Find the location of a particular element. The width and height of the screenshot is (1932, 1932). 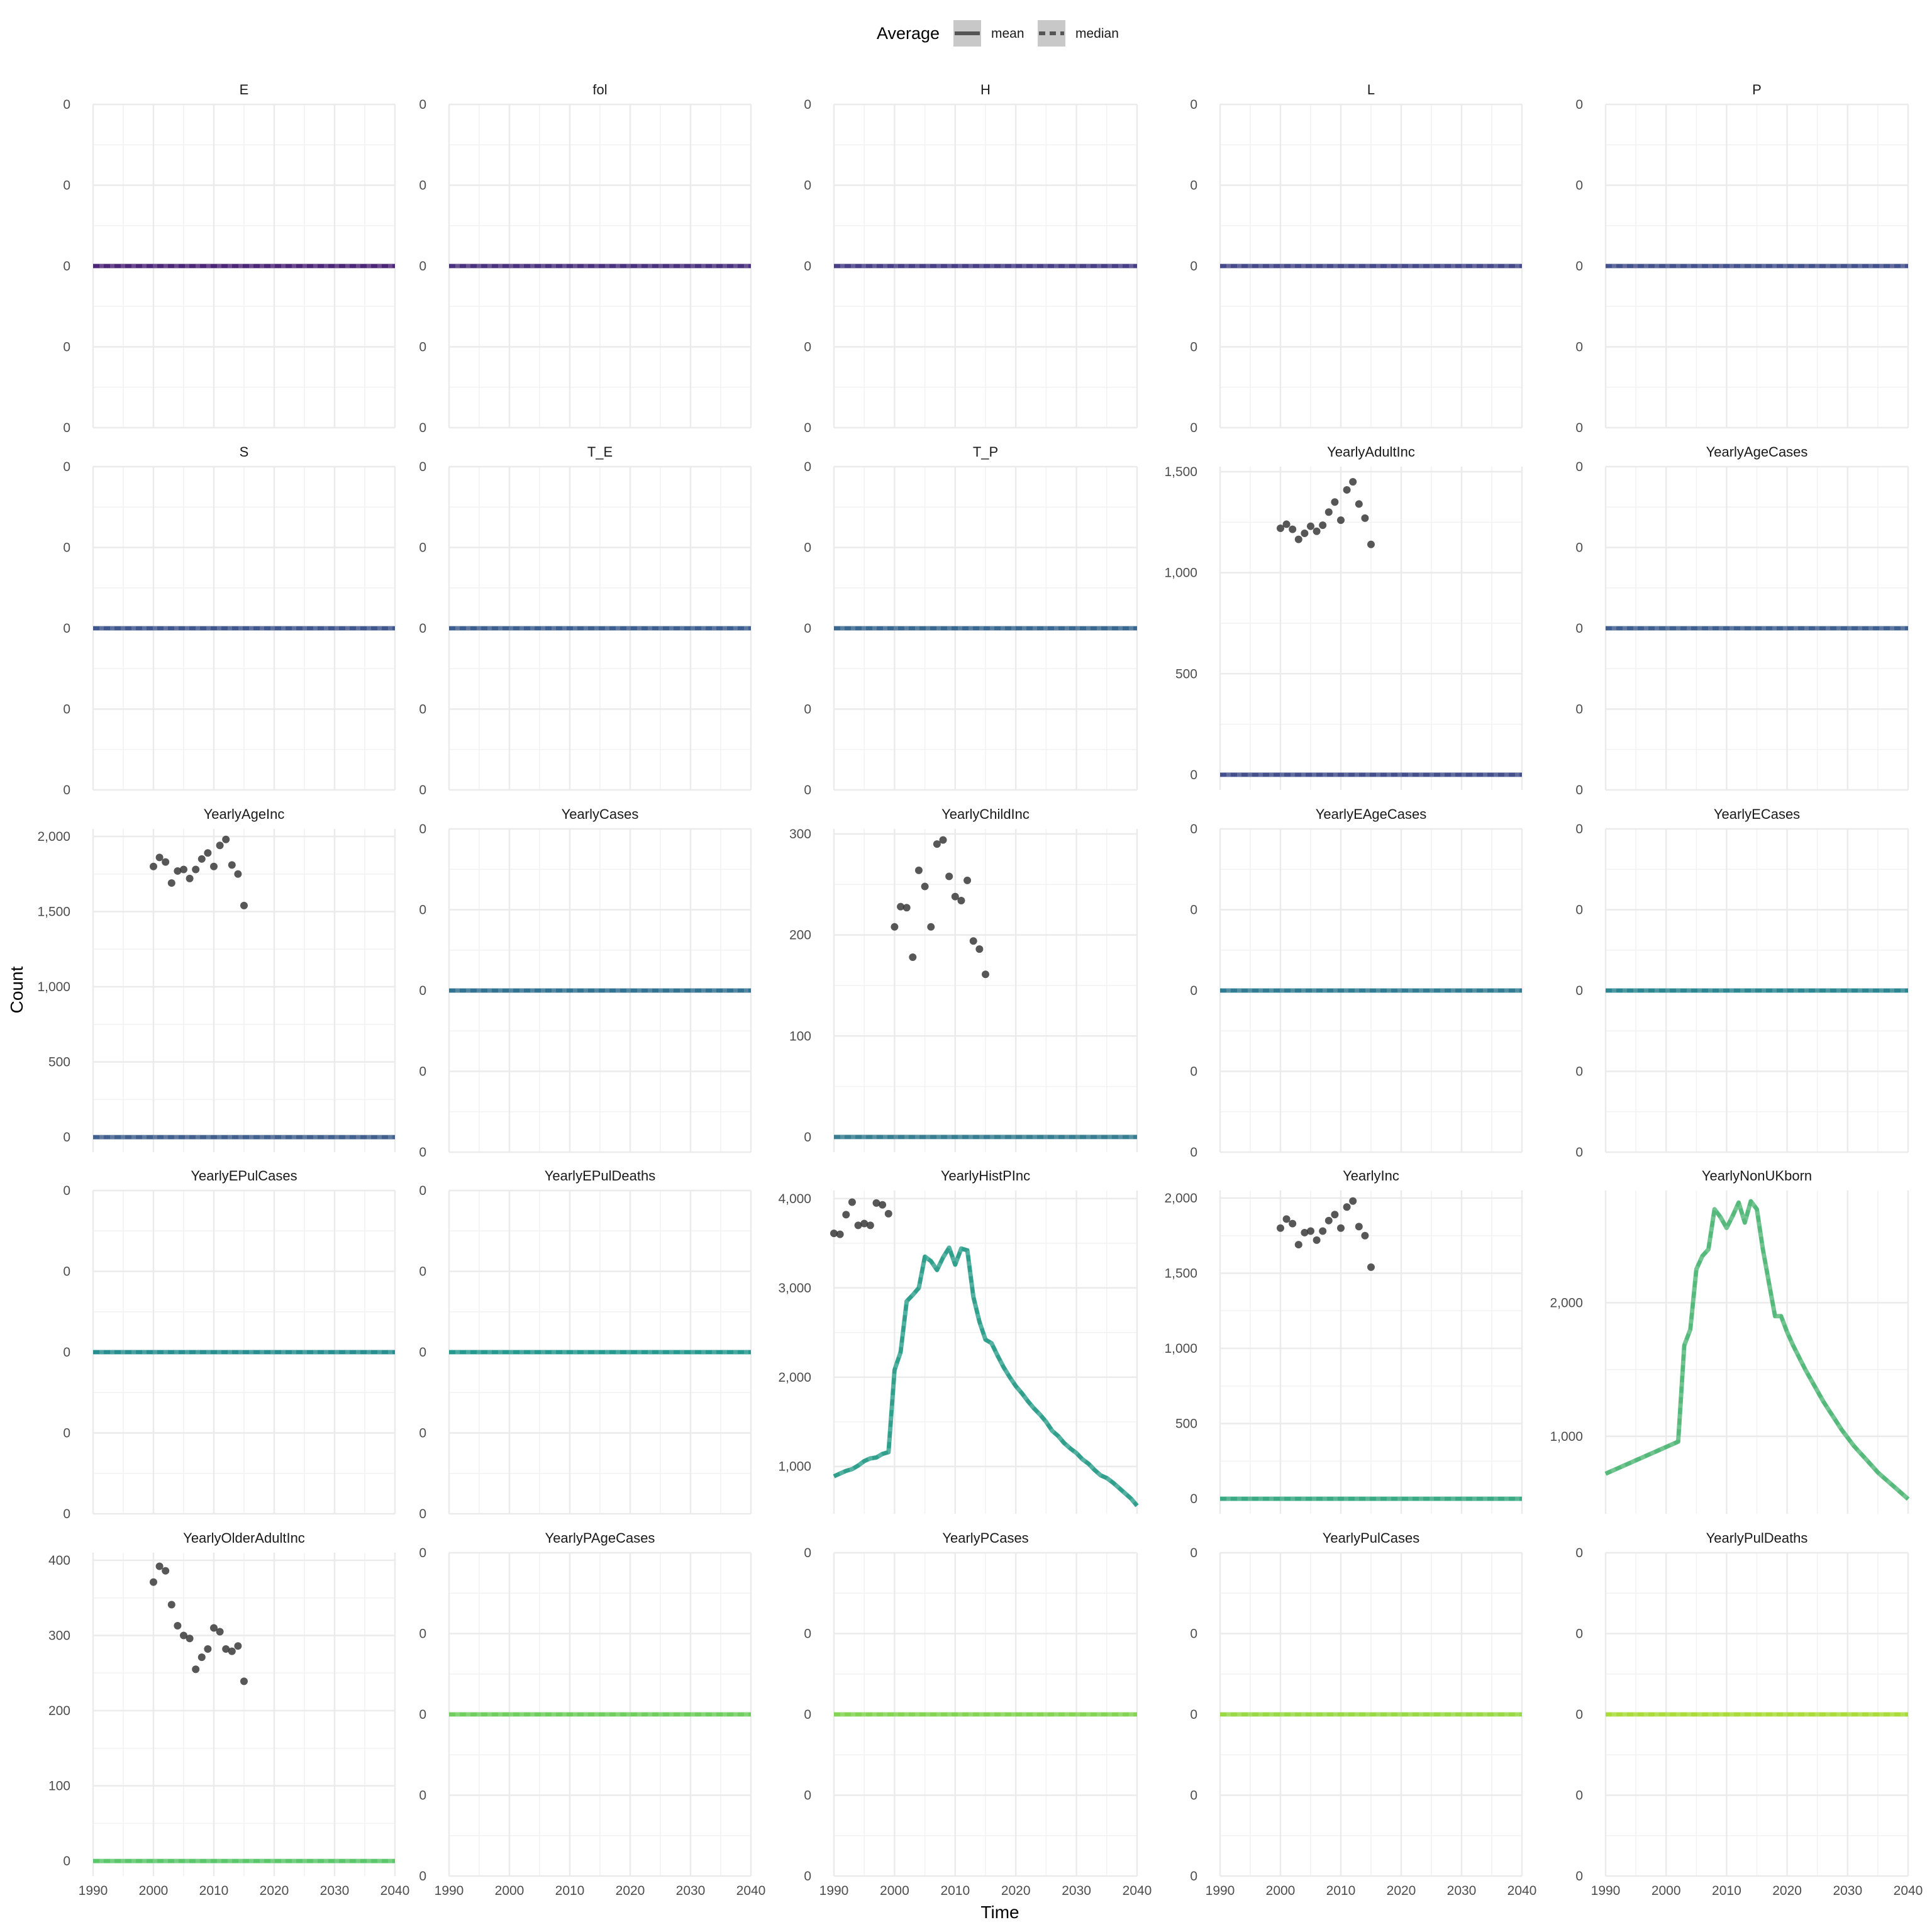

x-tick-label: 2000 is located at coordinates (510, 1891).